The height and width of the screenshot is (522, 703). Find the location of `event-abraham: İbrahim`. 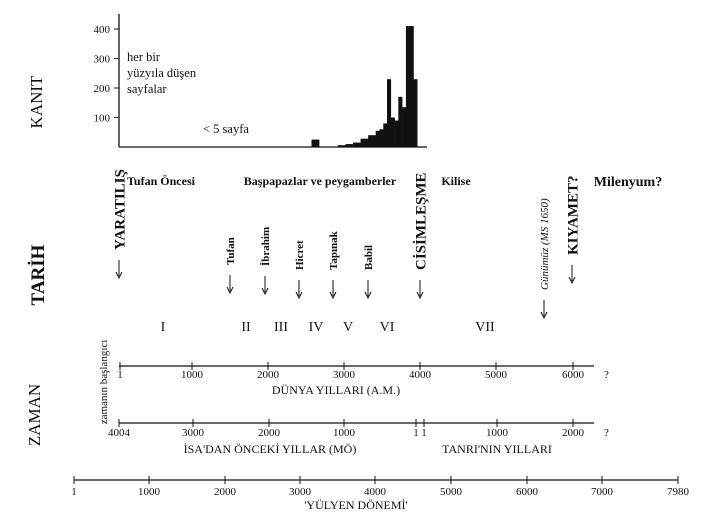

event-abraham: İbrahim is located at coordinates (266, 261).